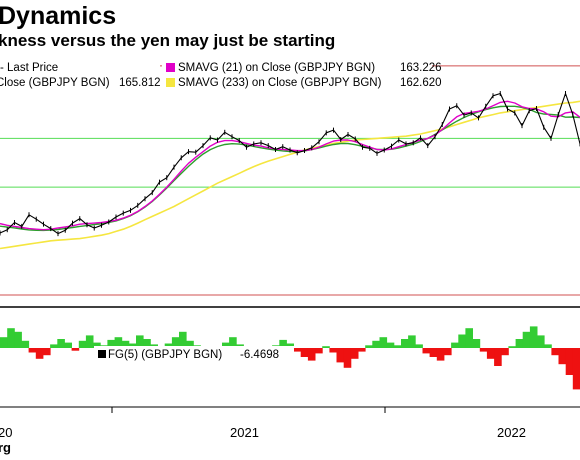  I want to click on x-axis: 20 2021 2022, so click(263, 423).